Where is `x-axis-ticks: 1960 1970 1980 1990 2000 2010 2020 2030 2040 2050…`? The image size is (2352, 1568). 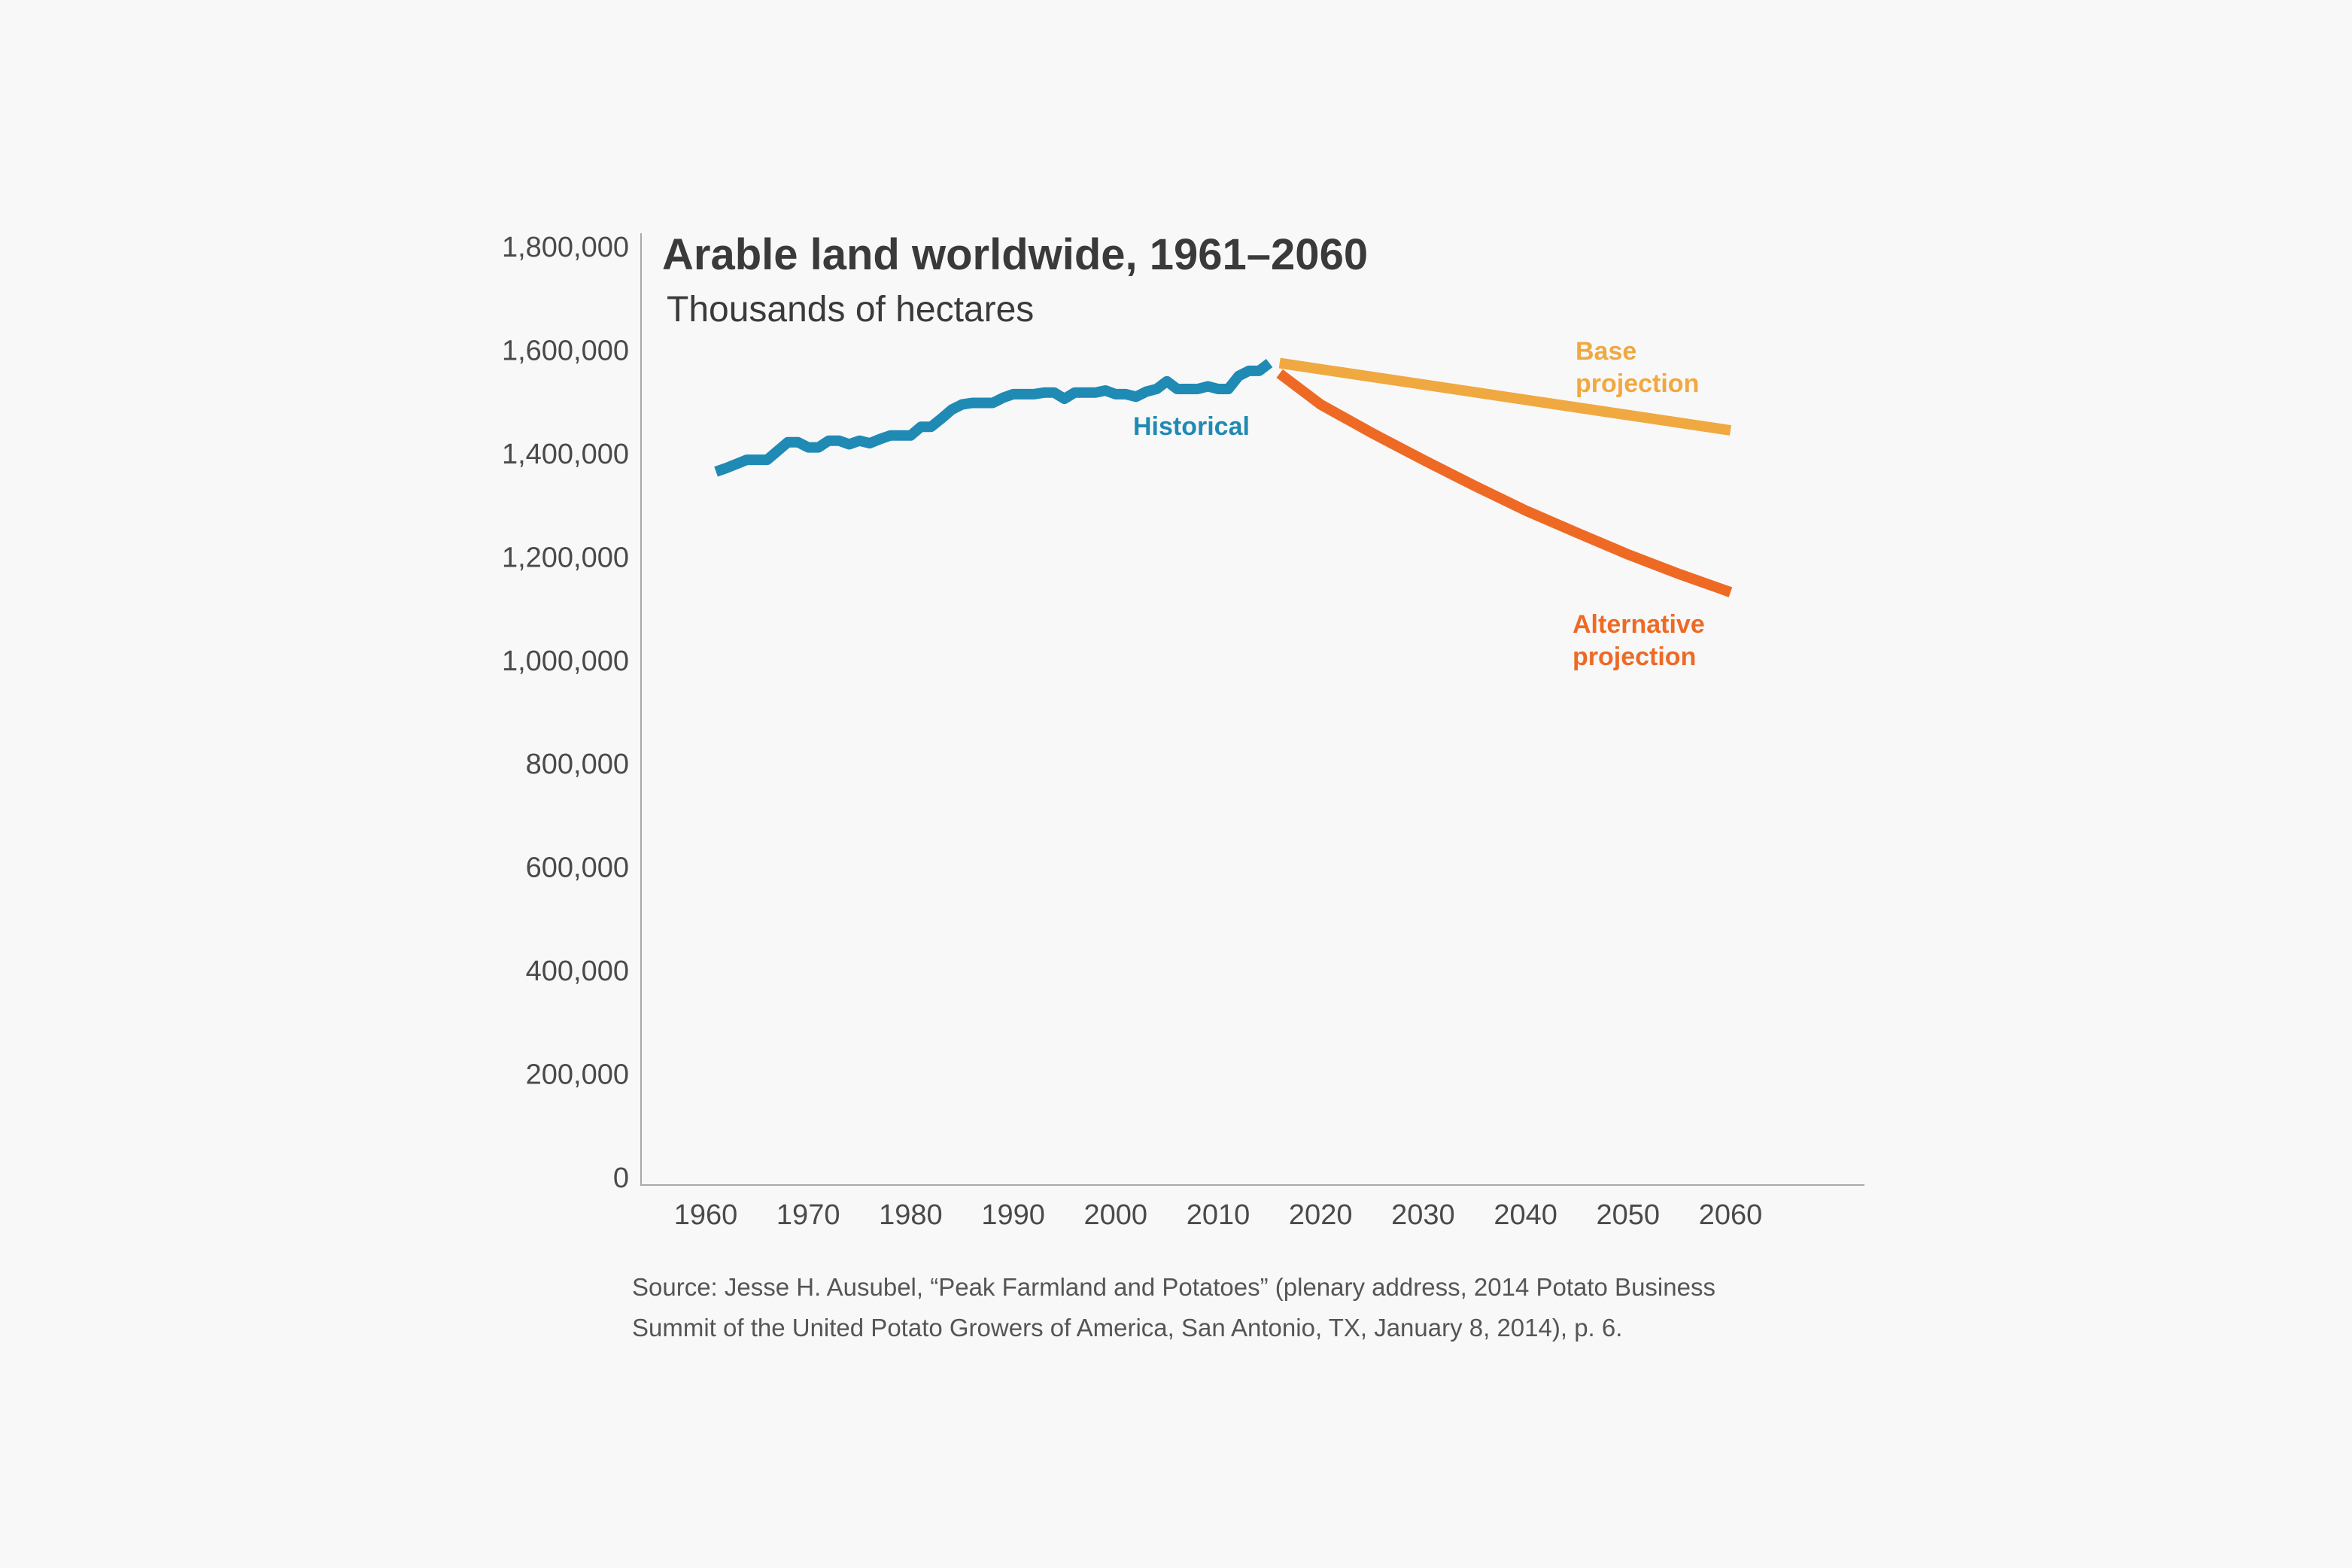
x-axis-ticks: 1960 1970 1980 1990 2000 2010 2020 2030 2040 2050… is located at coordinates (1218, 1215).